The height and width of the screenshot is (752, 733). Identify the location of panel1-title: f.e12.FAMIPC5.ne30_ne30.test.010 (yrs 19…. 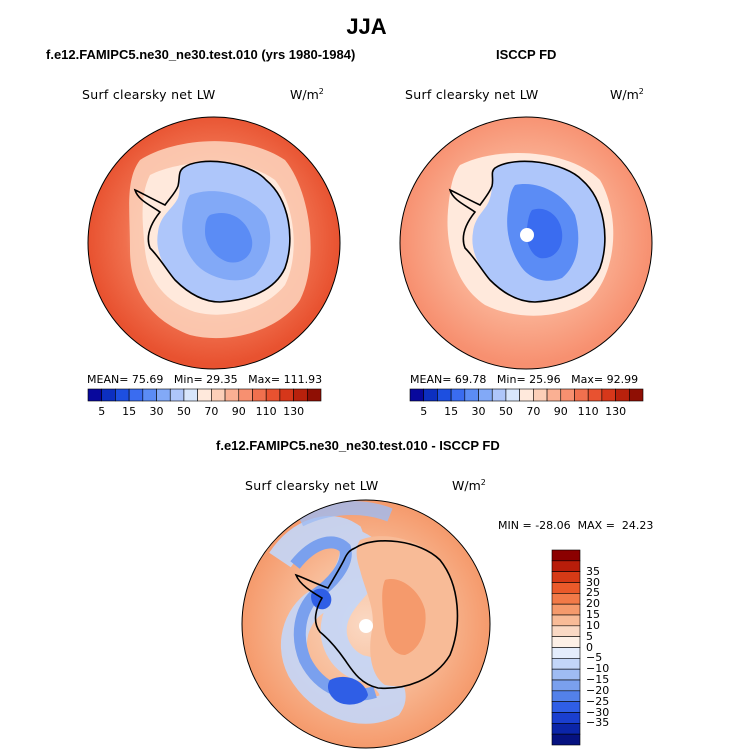
(201, 54).